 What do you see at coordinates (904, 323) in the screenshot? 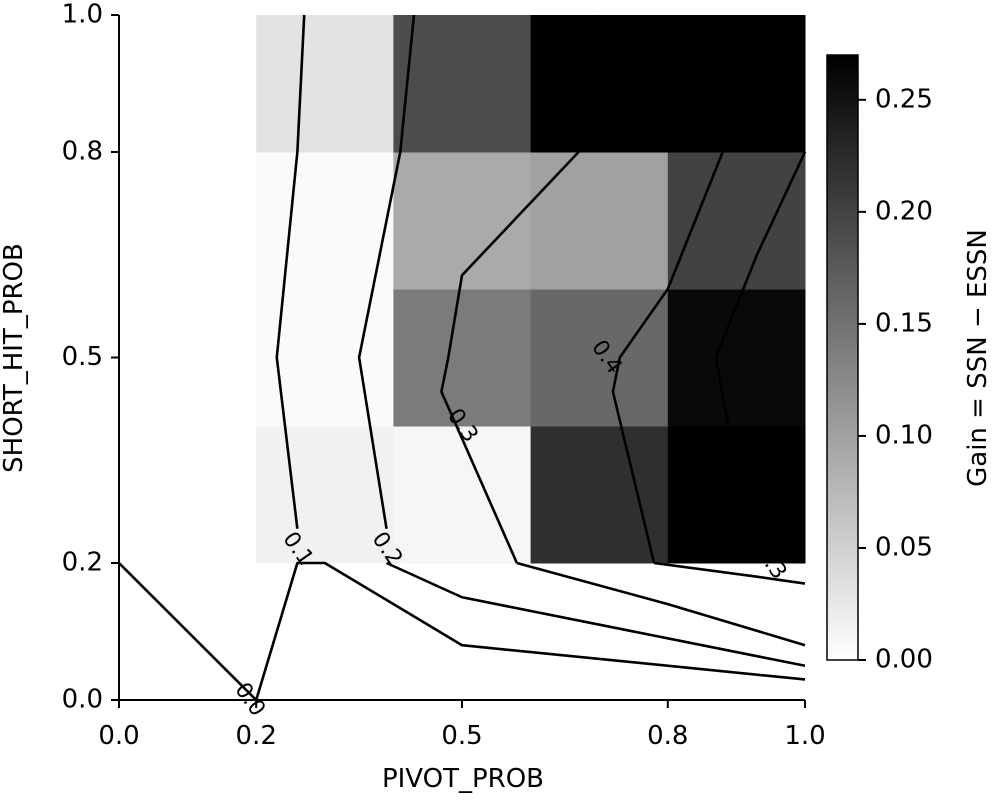
I see `colorbar-tick-label: 0.15` at bounding box center [904, 323].